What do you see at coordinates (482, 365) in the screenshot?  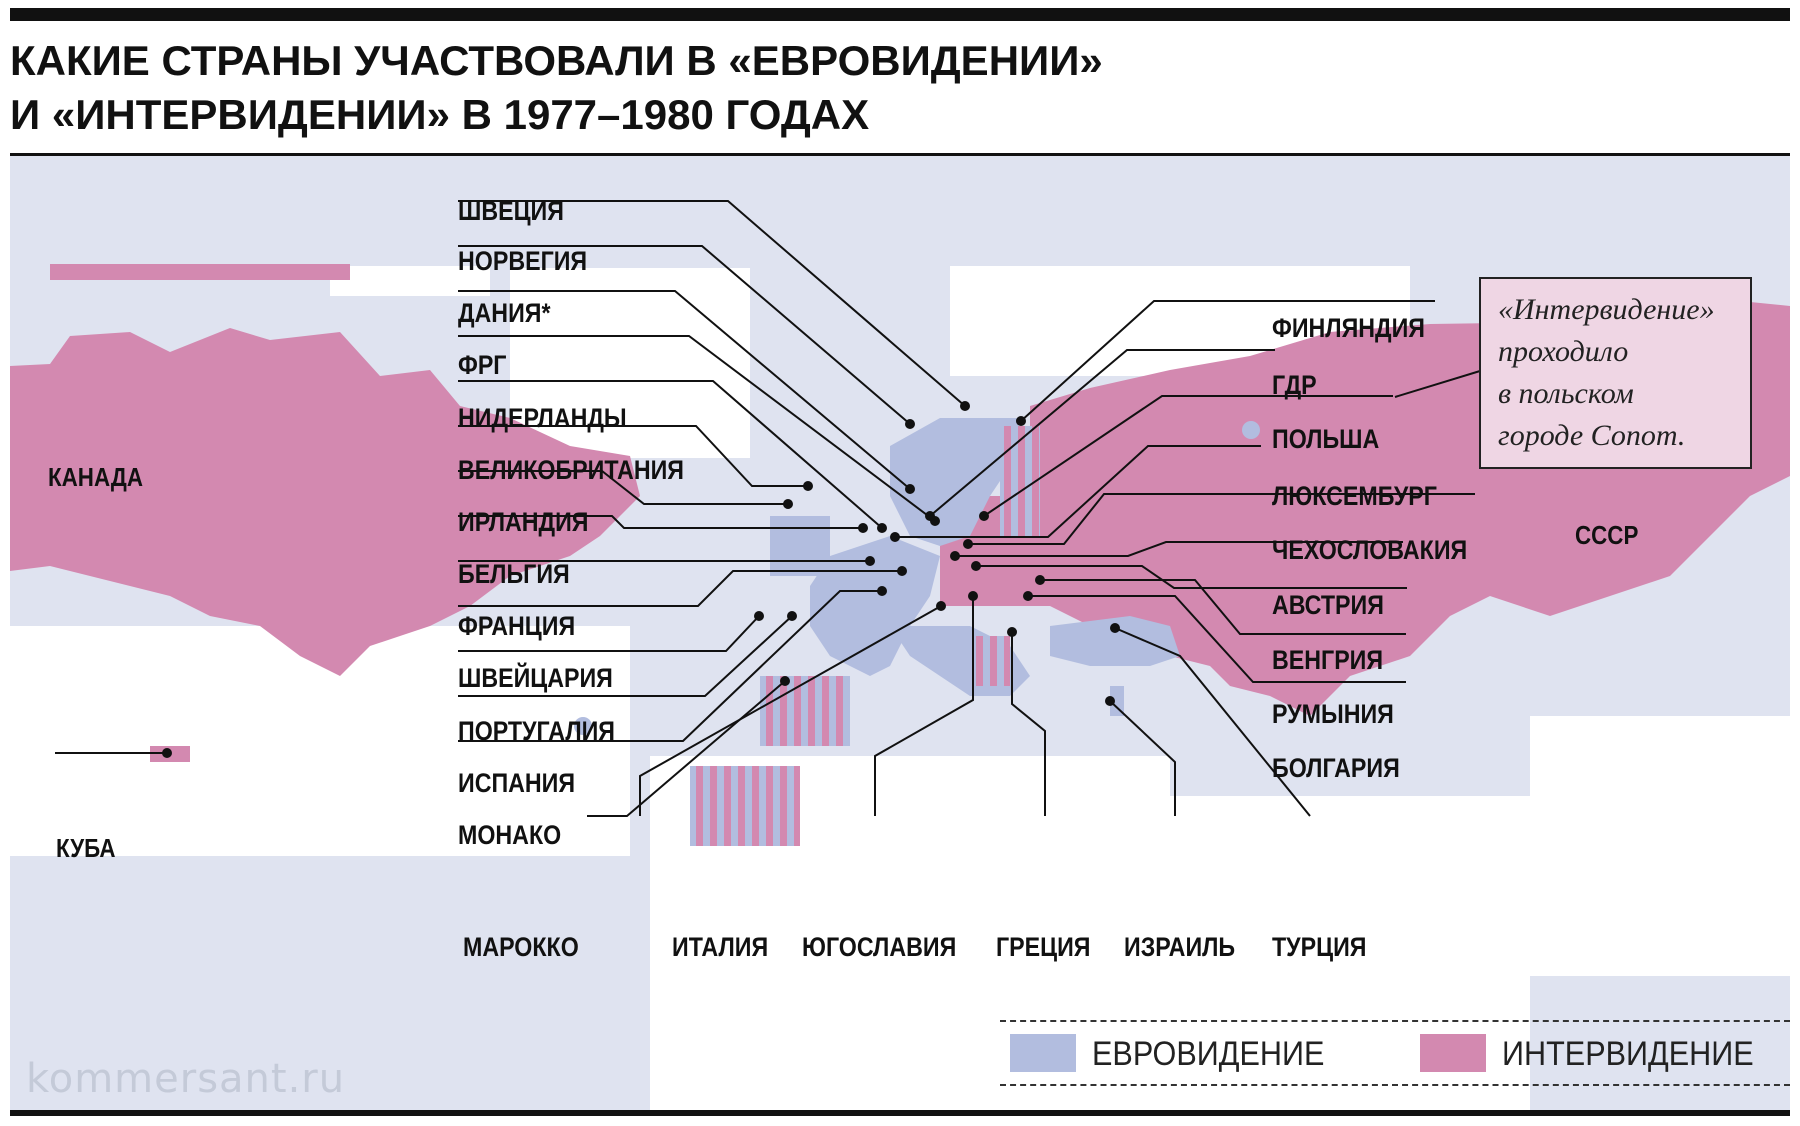 I see `label-frg: ФРГ` at bounding box center [482, 365].